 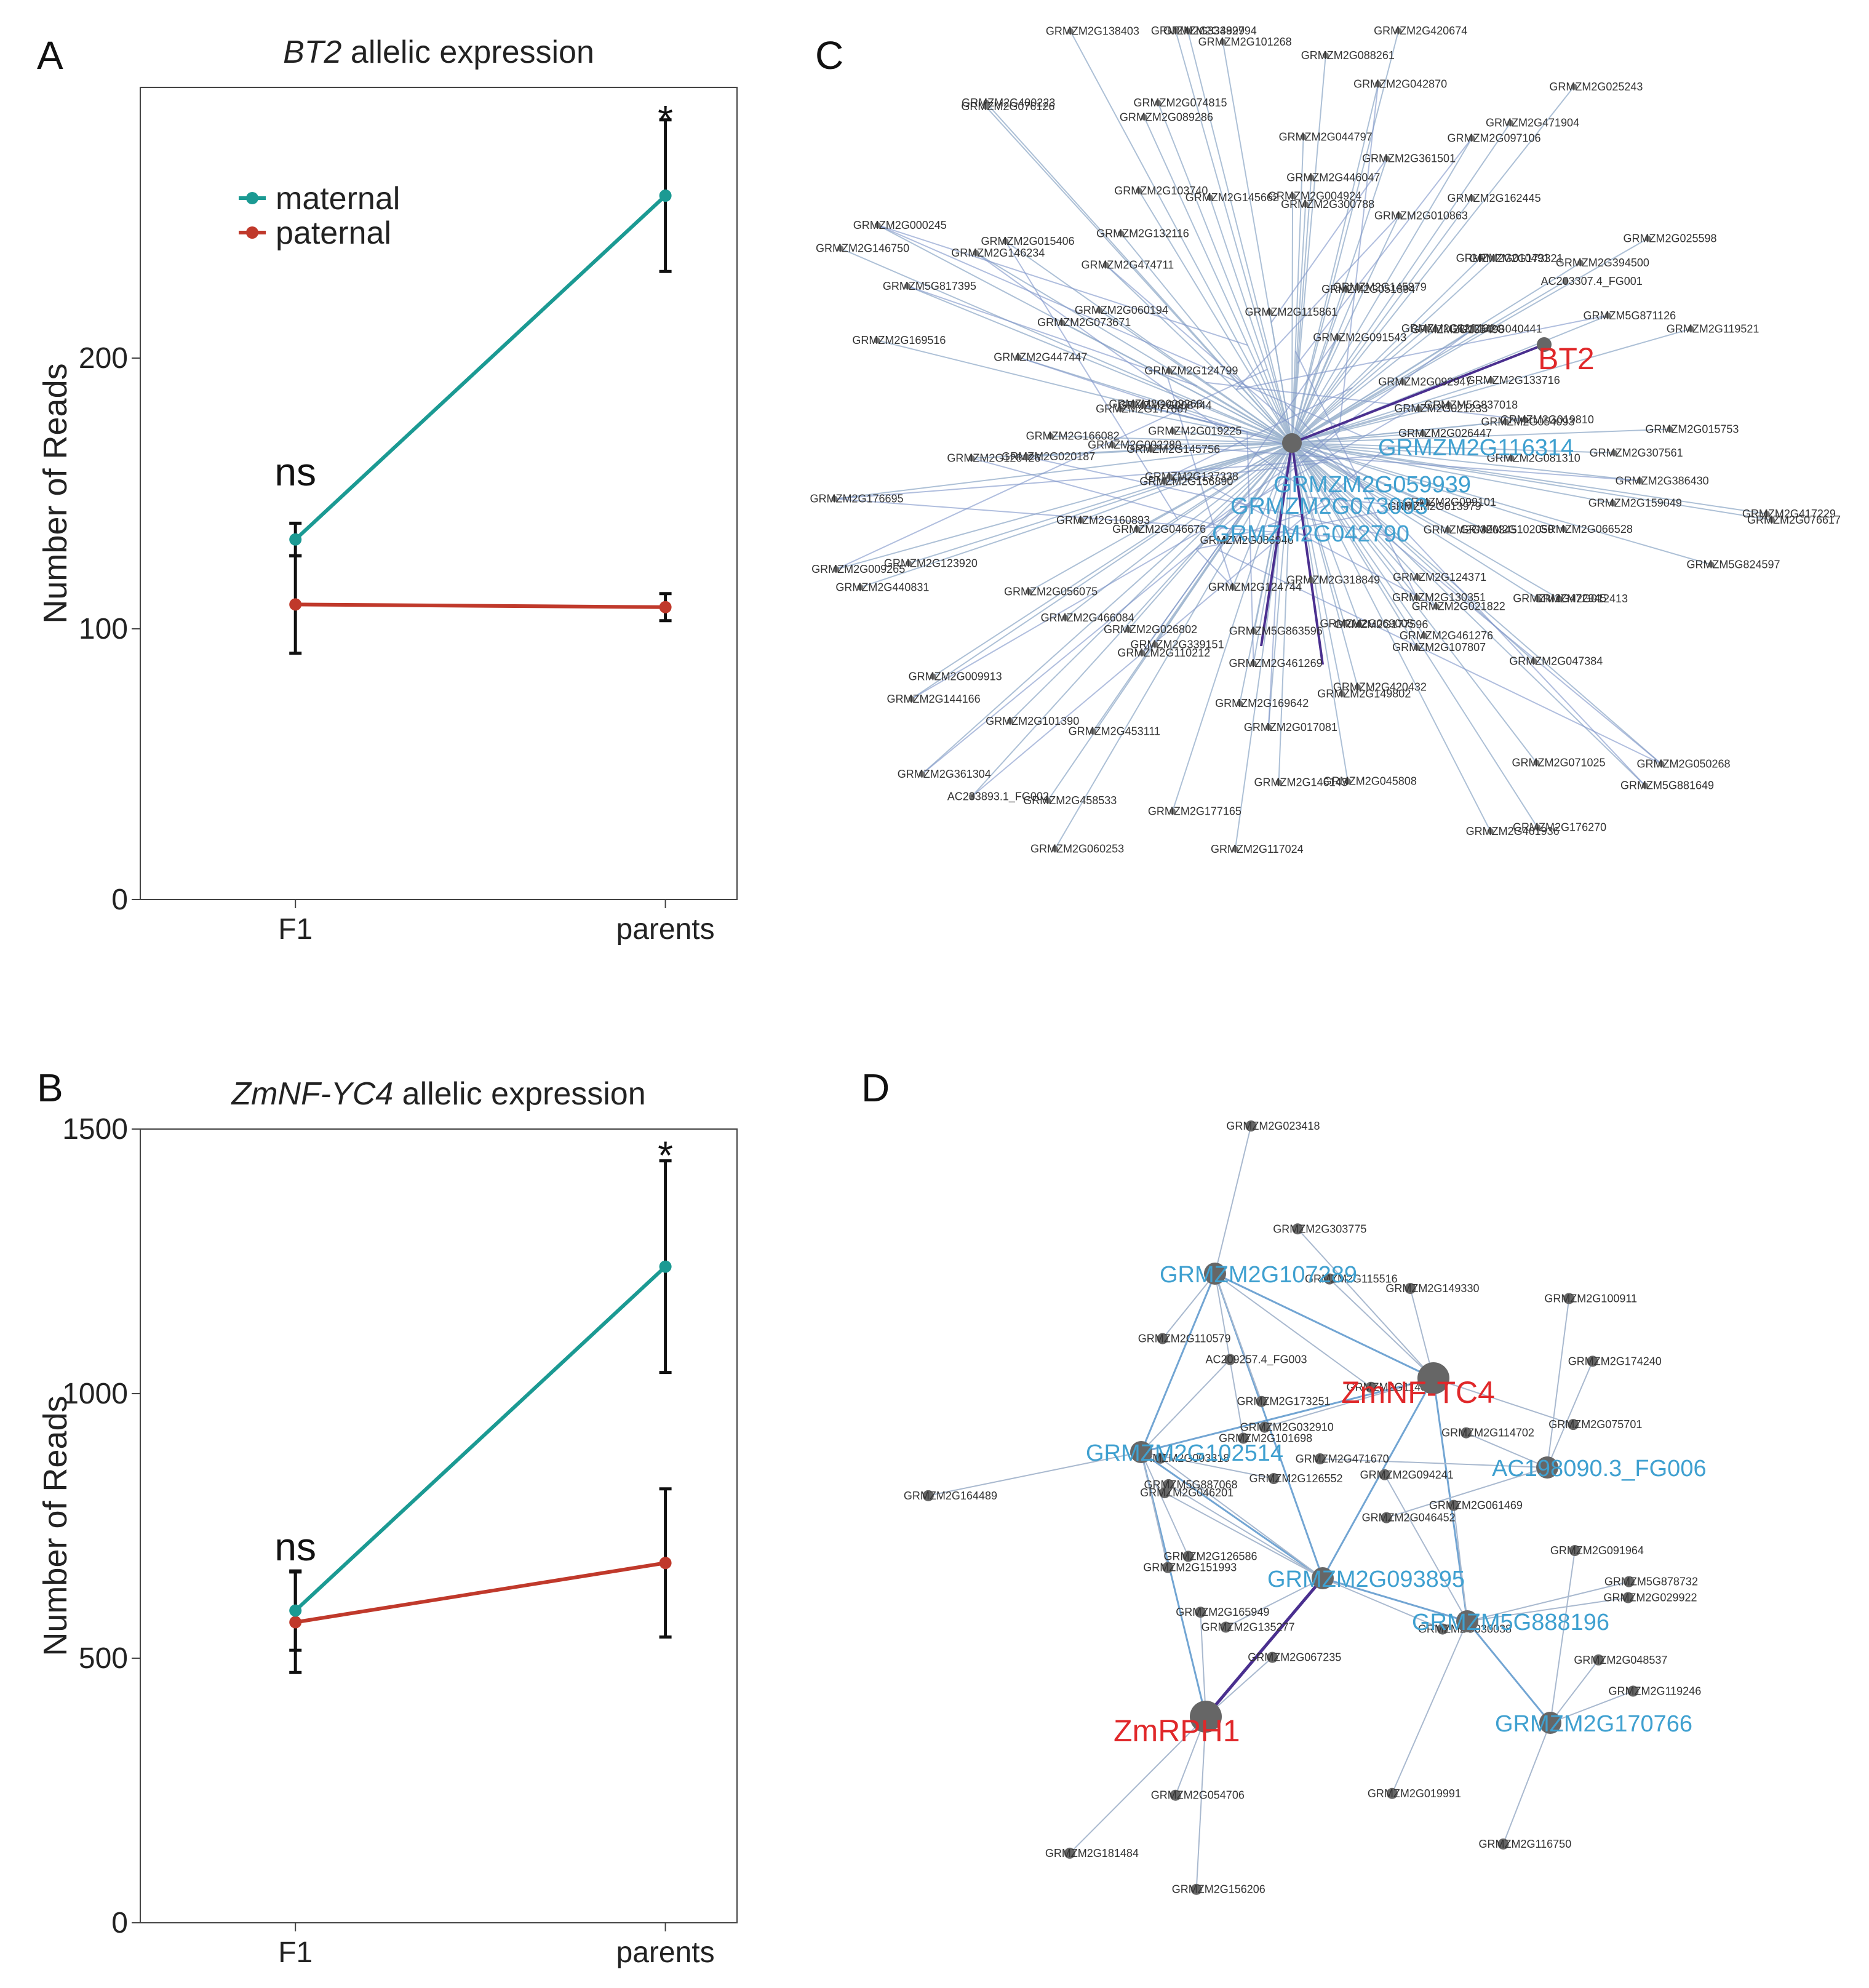 I want to click on network-node-label: GRMZM2G060253, so click(x=1077, y=849).